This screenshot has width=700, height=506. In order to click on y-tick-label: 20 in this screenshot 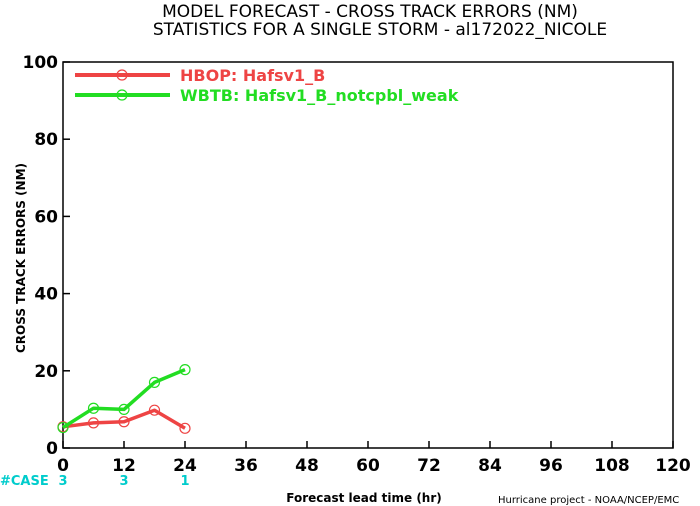, I will do `click(46, 372)`.